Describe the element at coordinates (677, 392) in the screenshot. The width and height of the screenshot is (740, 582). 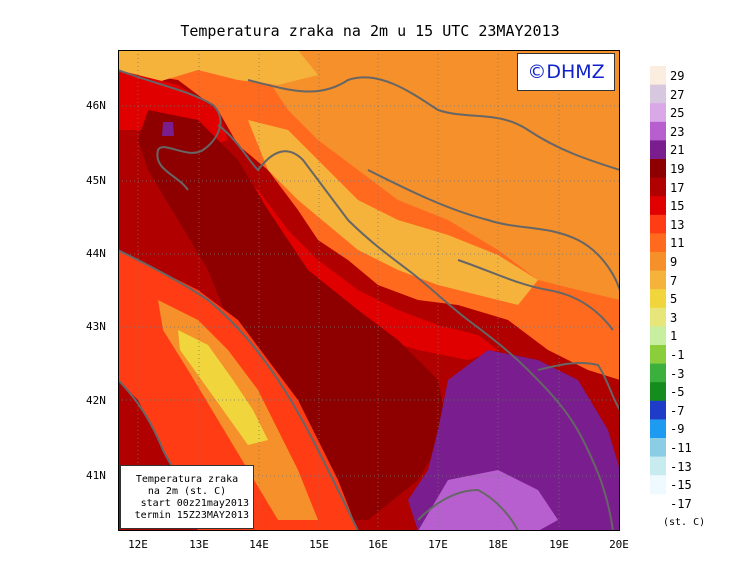
I see `legend-label: -5` at that location.